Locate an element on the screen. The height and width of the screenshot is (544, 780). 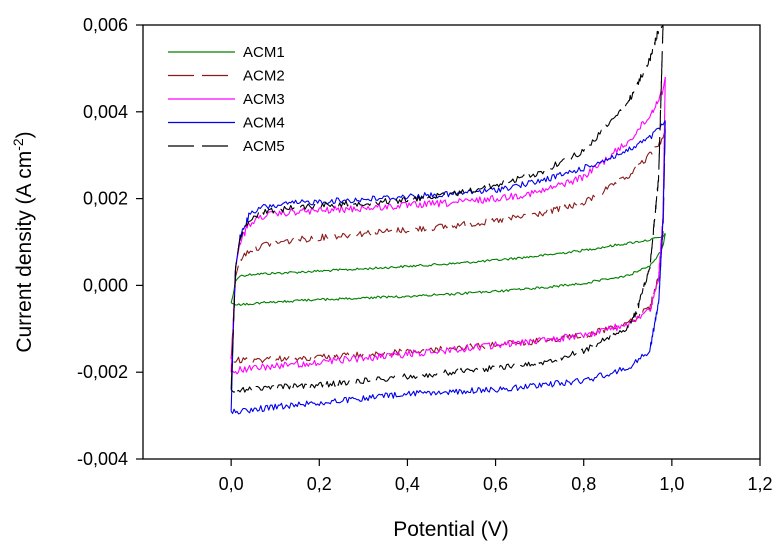
x-tick-label: 0,2 is located at coordinates (319, 484).